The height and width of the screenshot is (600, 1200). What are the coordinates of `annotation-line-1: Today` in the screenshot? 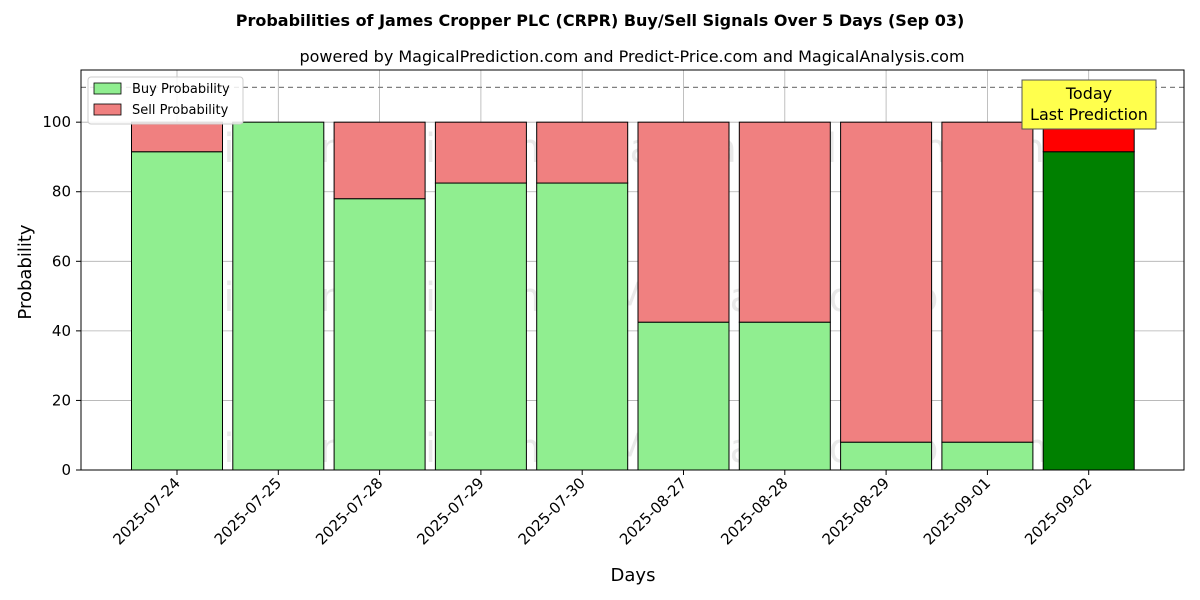 It's located at (1088, 93).